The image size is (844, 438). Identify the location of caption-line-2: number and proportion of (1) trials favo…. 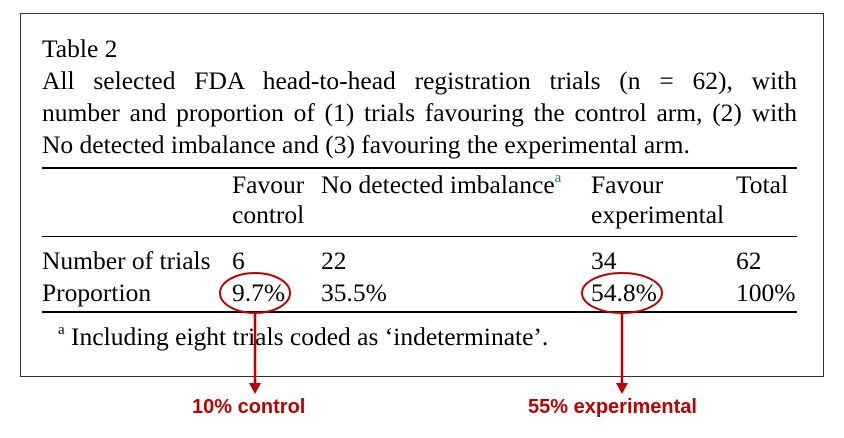
(419, 112).